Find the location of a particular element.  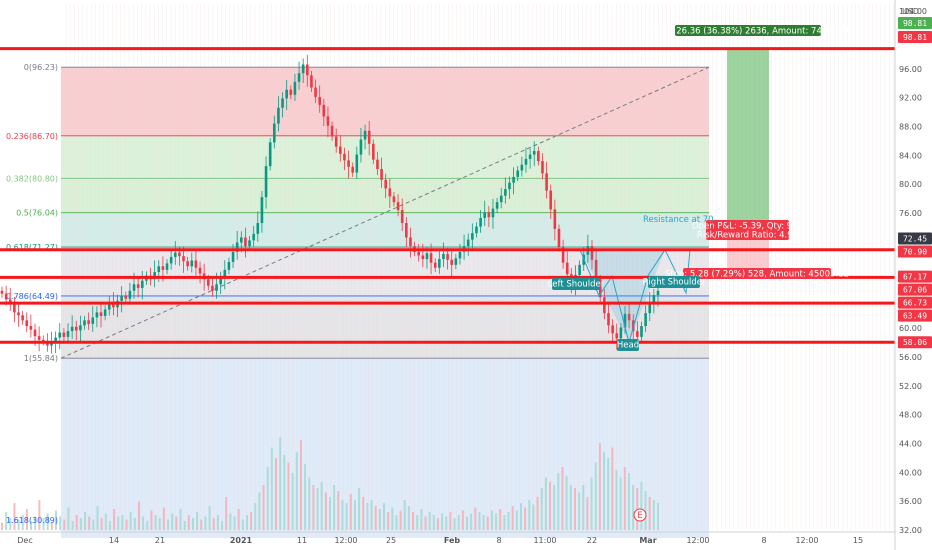

time-tick: 8 is located at coordinates (498, 540).